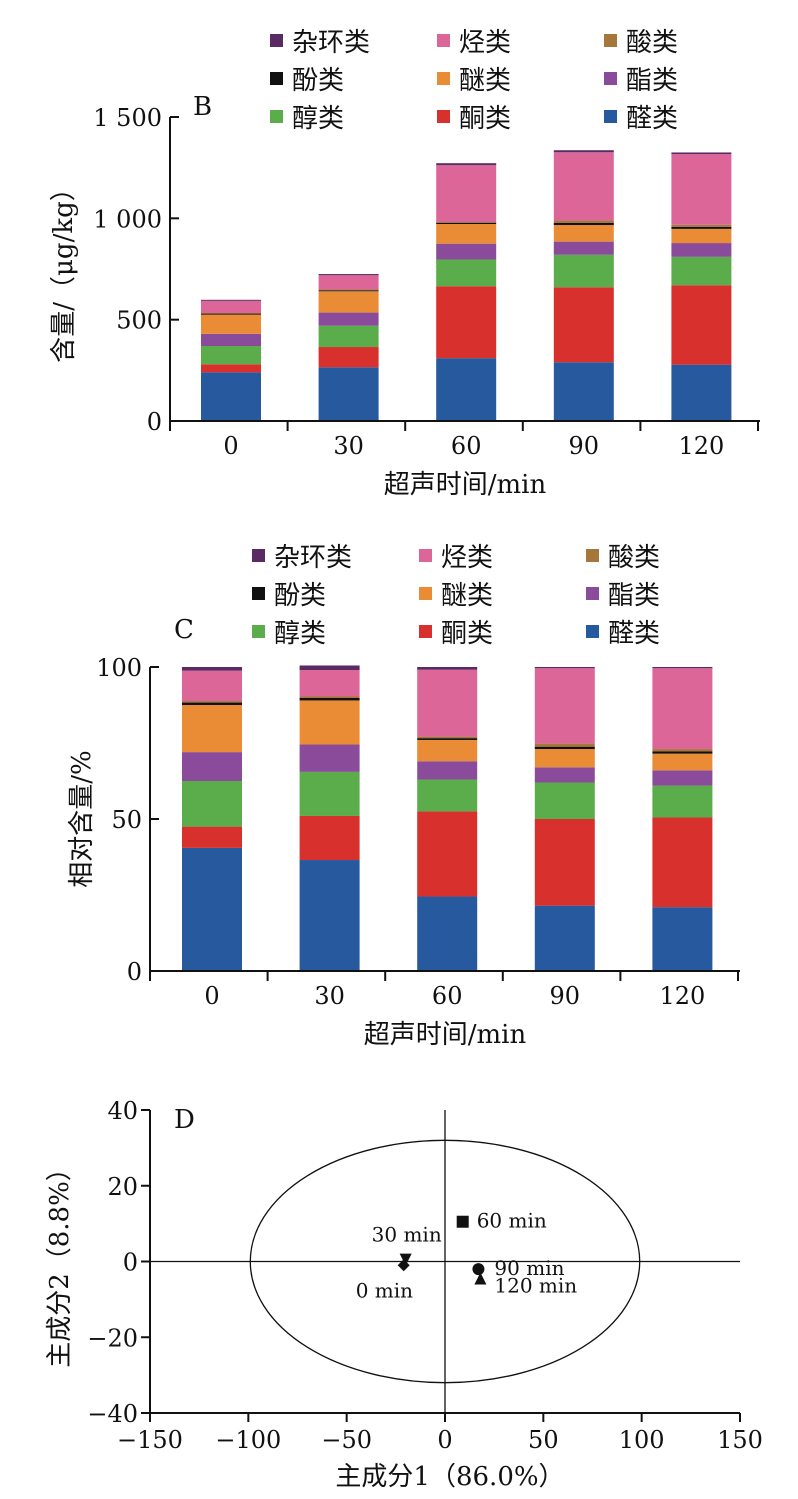 This screenshot has width=798, height=1499. Describe the element at coordinates (64, 268) in the screenshot. I see `y-axis-title: 含量/（μg/kg）` at that location.